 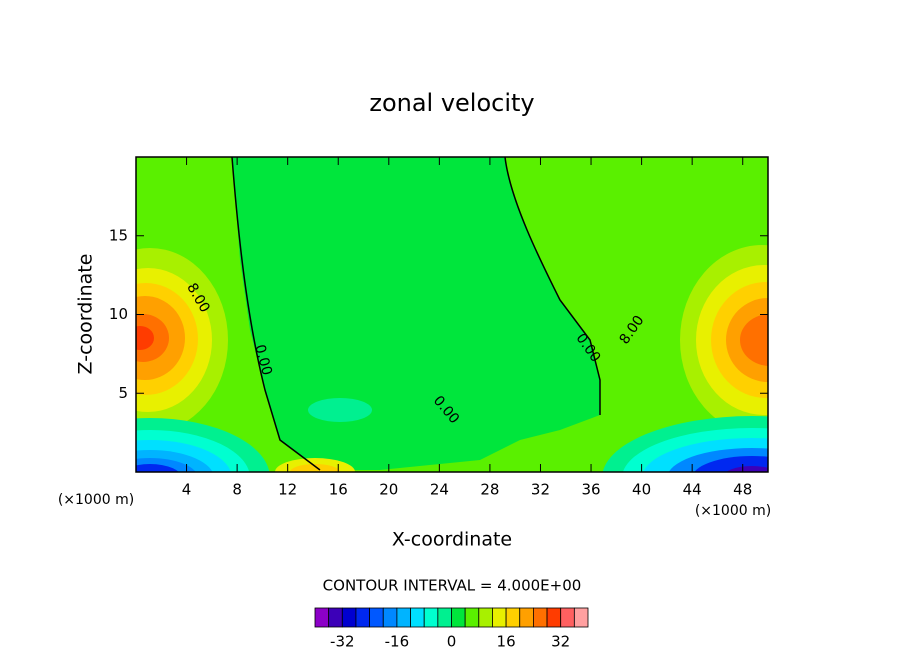 What do you see at coordinates (287, 490) in the screenshot?
I see `x-tick-label: 12` at bounding box center [287, 490].